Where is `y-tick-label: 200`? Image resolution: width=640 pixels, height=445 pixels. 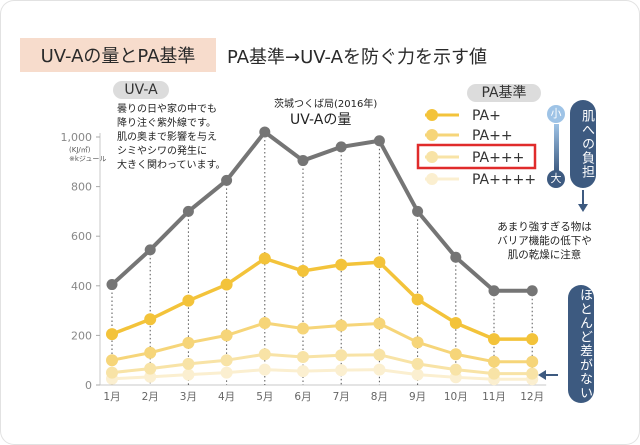
y-tick-label: 200 is located at coordinates (81, 335).